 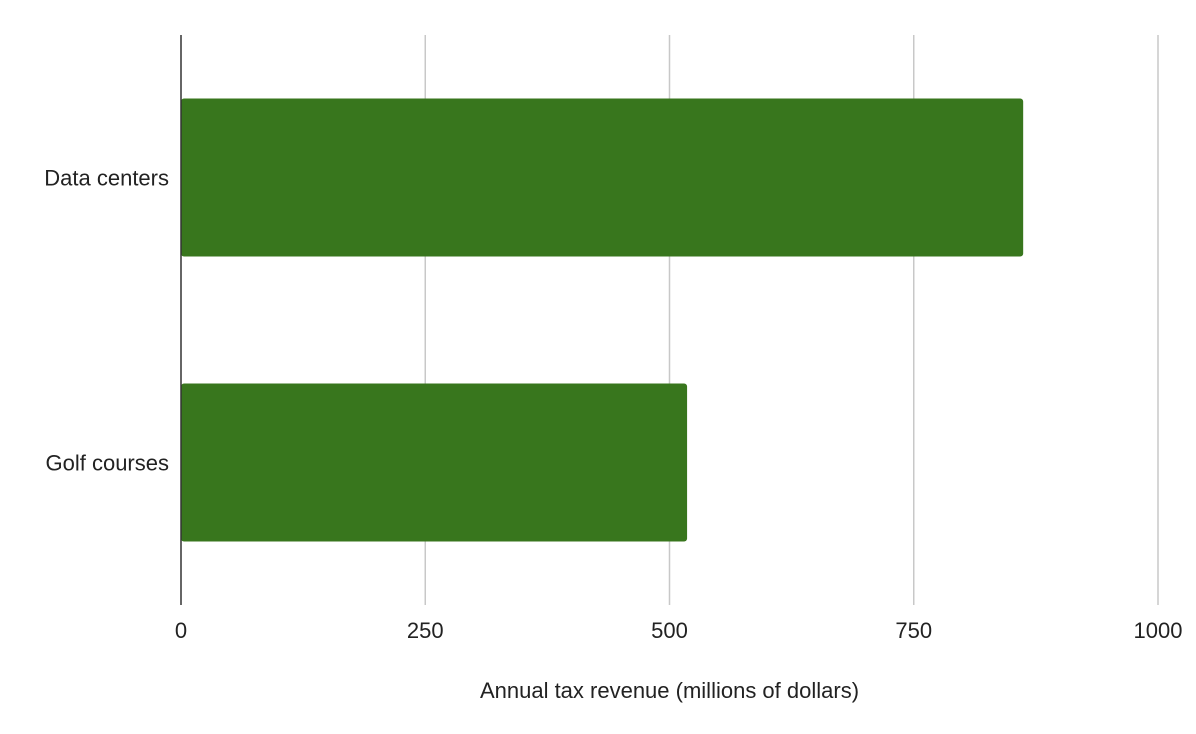 I want to click on category-label-golf-courses: Golf courses, so click(x=108, y=463).